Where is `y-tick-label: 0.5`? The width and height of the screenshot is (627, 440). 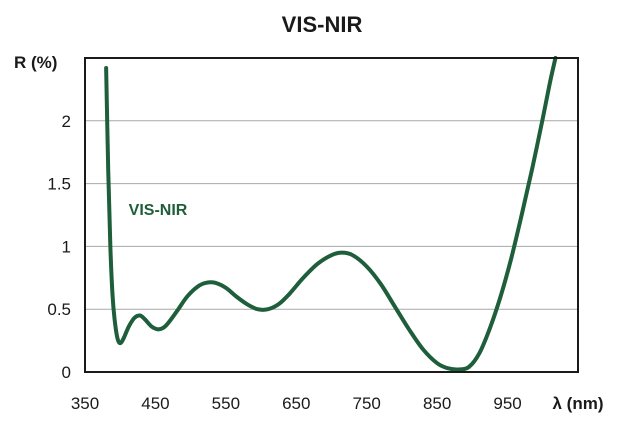
y-tick-label: 0.5 is located at coordinates (59, 309).